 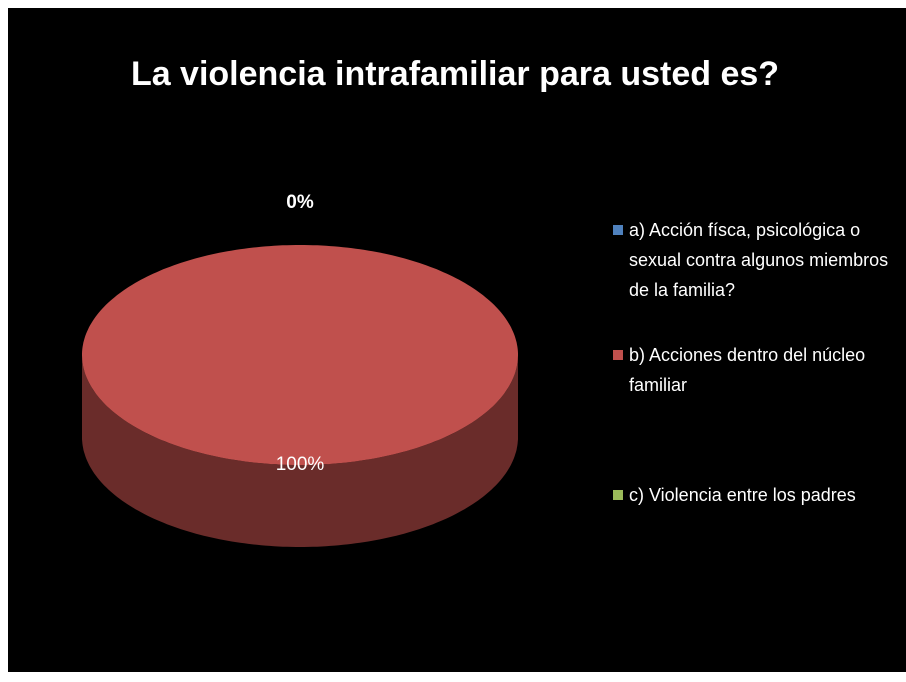 I want to click on data-label: 100%, so click(x=300, y=464).